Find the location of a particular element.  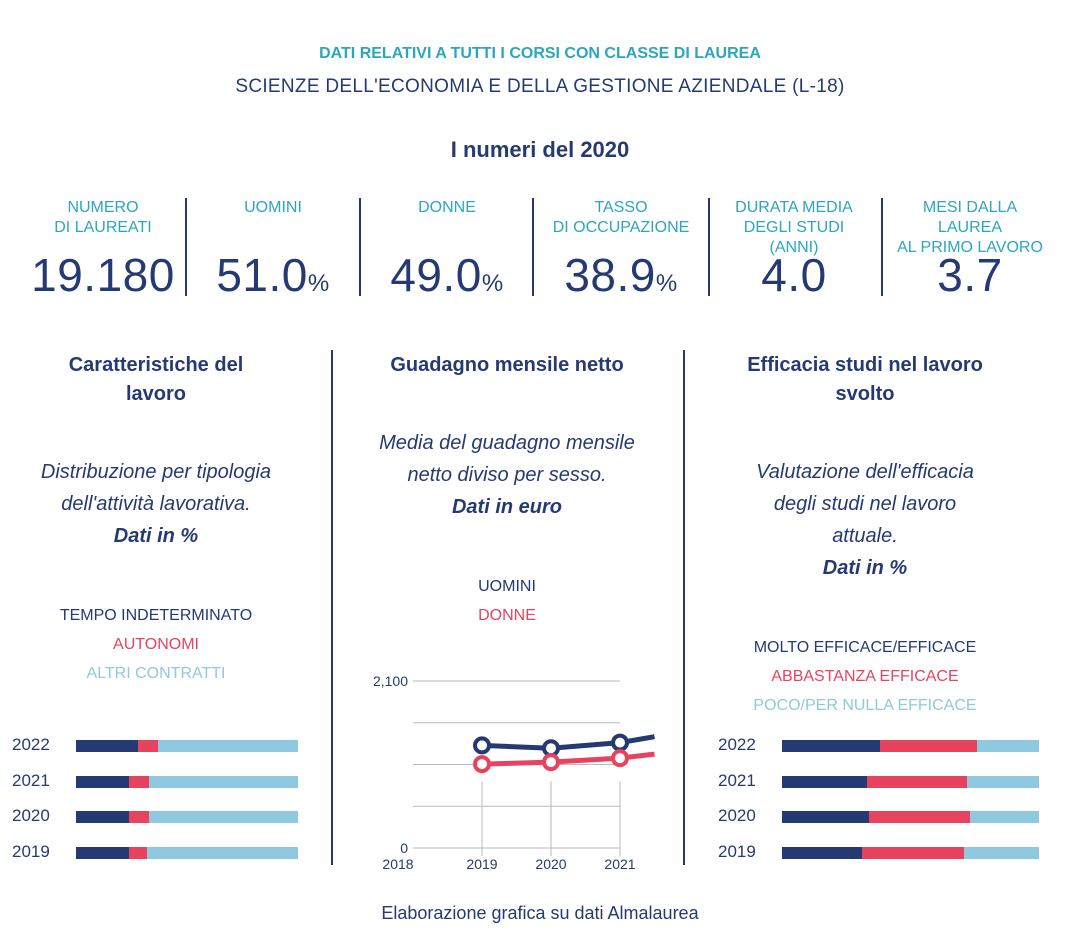

stat-graduates: NUMERO DI LAUREATI 19.180 is located at coordinates (103, 249).